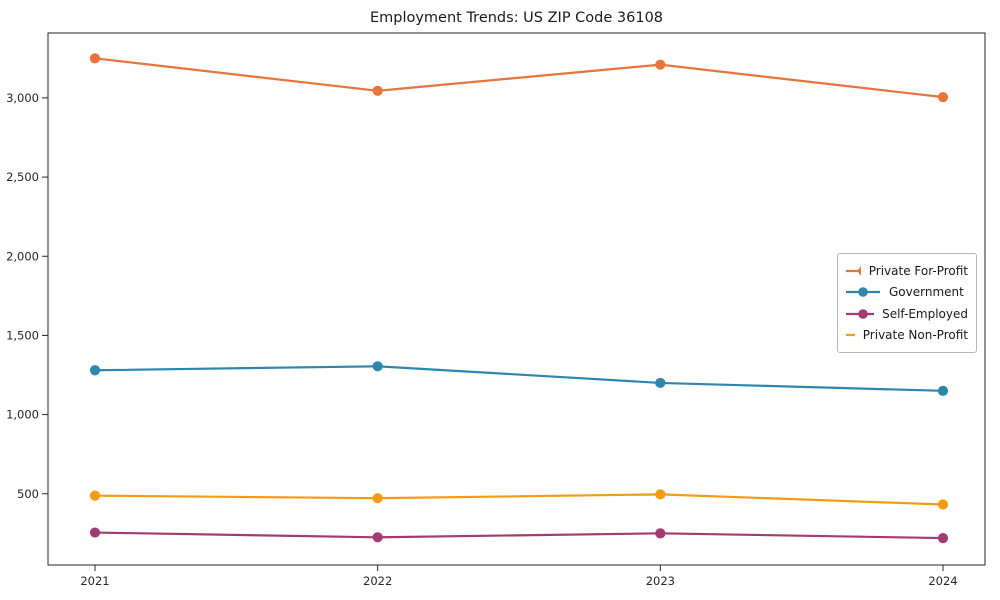 The height and width of the screenshot is (600, 1000). What do you see at coordinates (925, 313) in the screenshot?
I see `legend-label: Self-Employed` at bounding box center [925, 313].